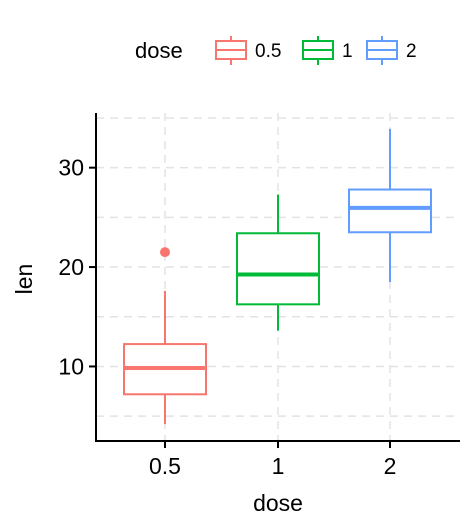  Describe the element at coordinates (71, 267) in the screenshot. I see `y-tick-label: 20` at that location.